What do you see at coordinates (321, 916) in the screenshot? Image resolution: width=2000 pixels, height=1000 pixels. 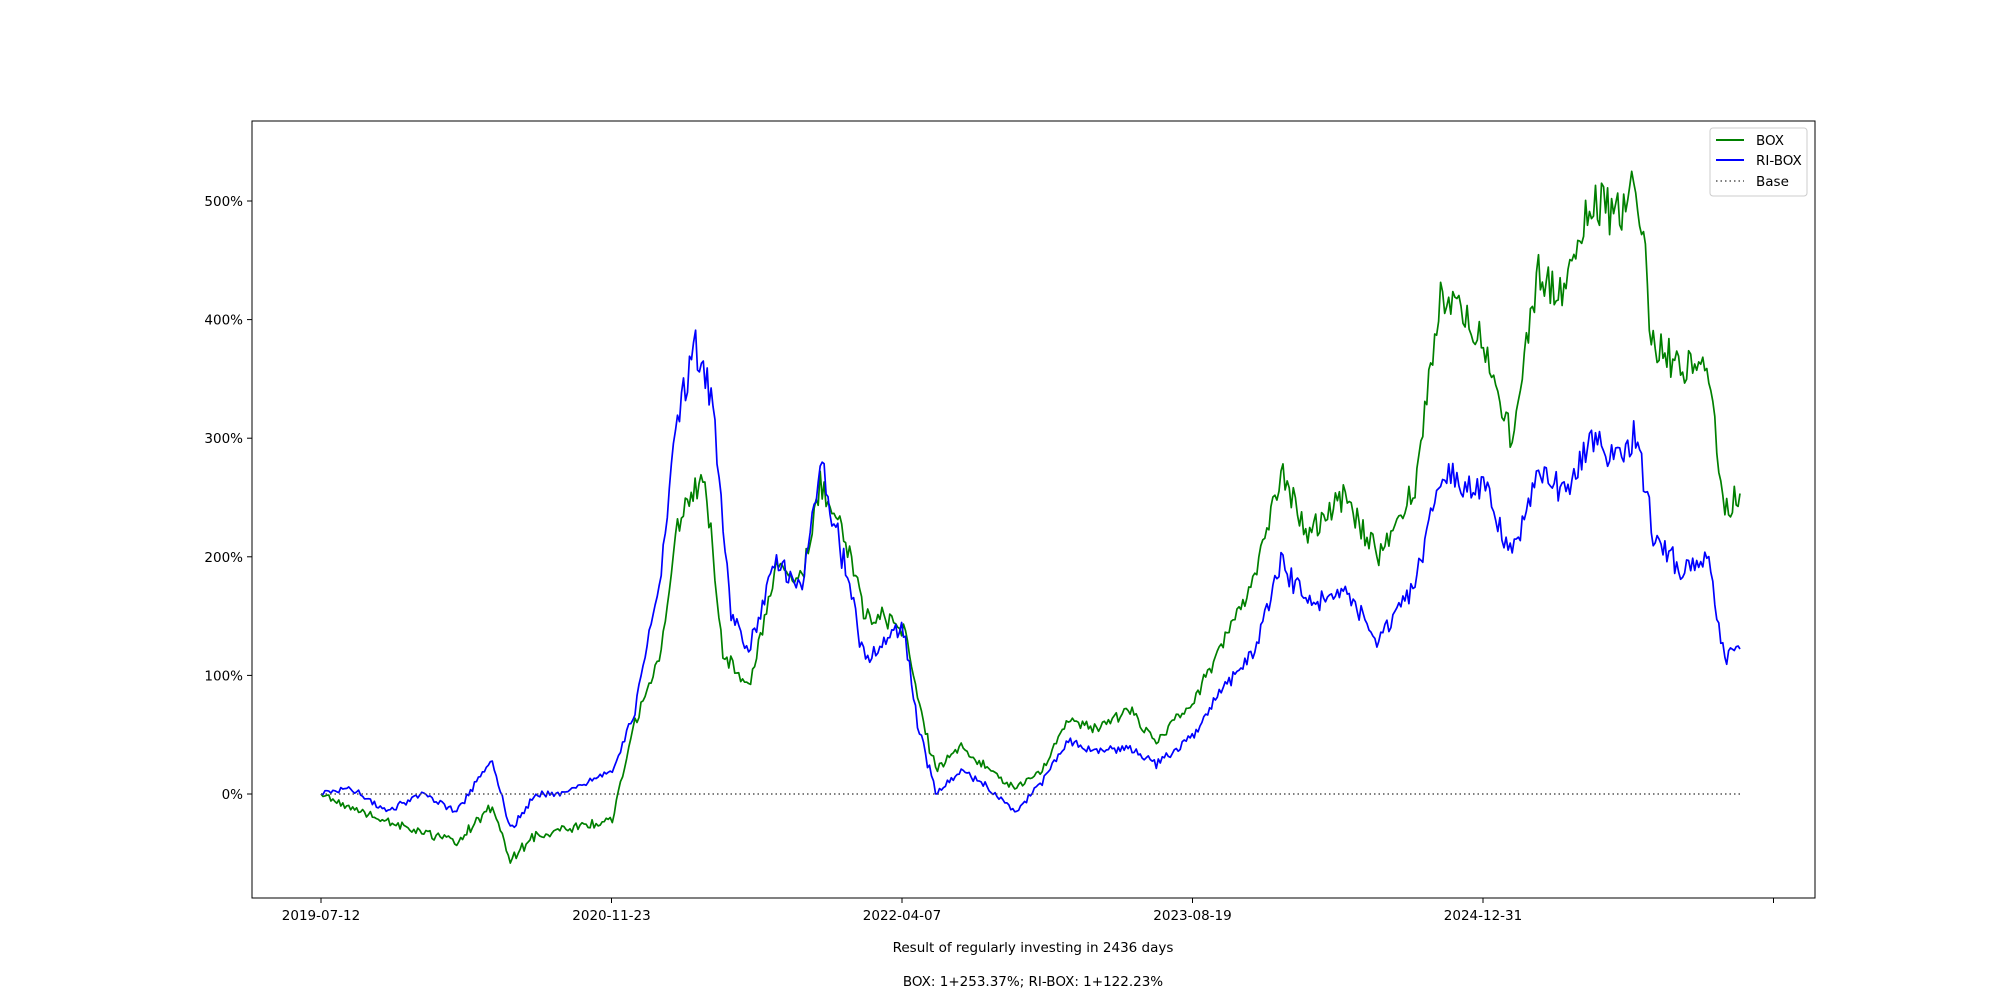 I see `x-tick-label: 2019-07-12` at bounding box center [321, 916].